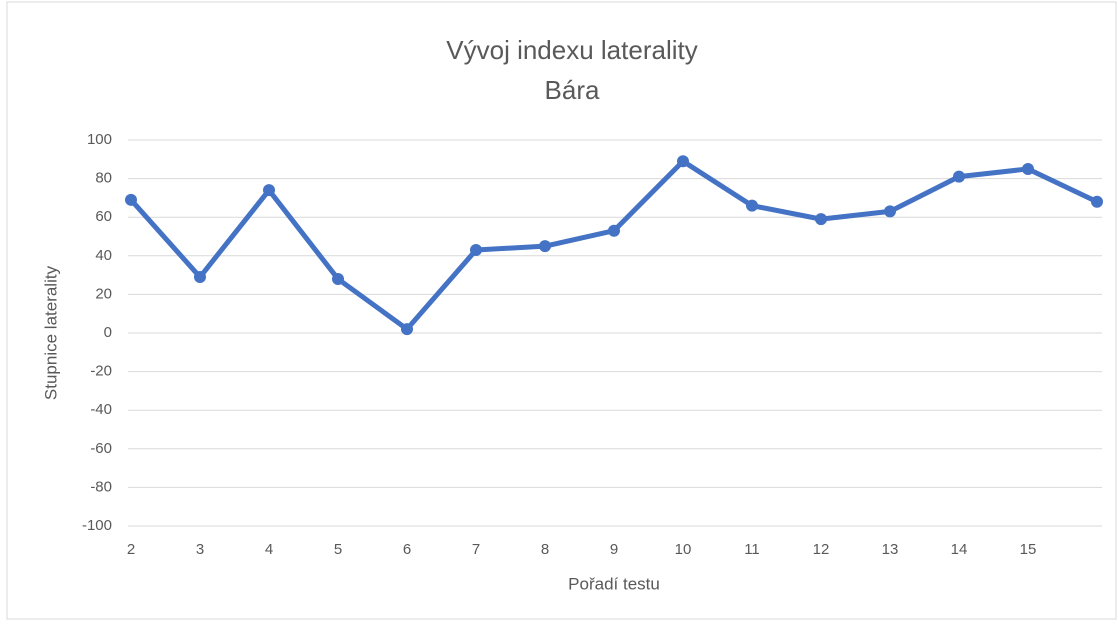  I want to click on x-tick-label: 2, so click(131, 549).